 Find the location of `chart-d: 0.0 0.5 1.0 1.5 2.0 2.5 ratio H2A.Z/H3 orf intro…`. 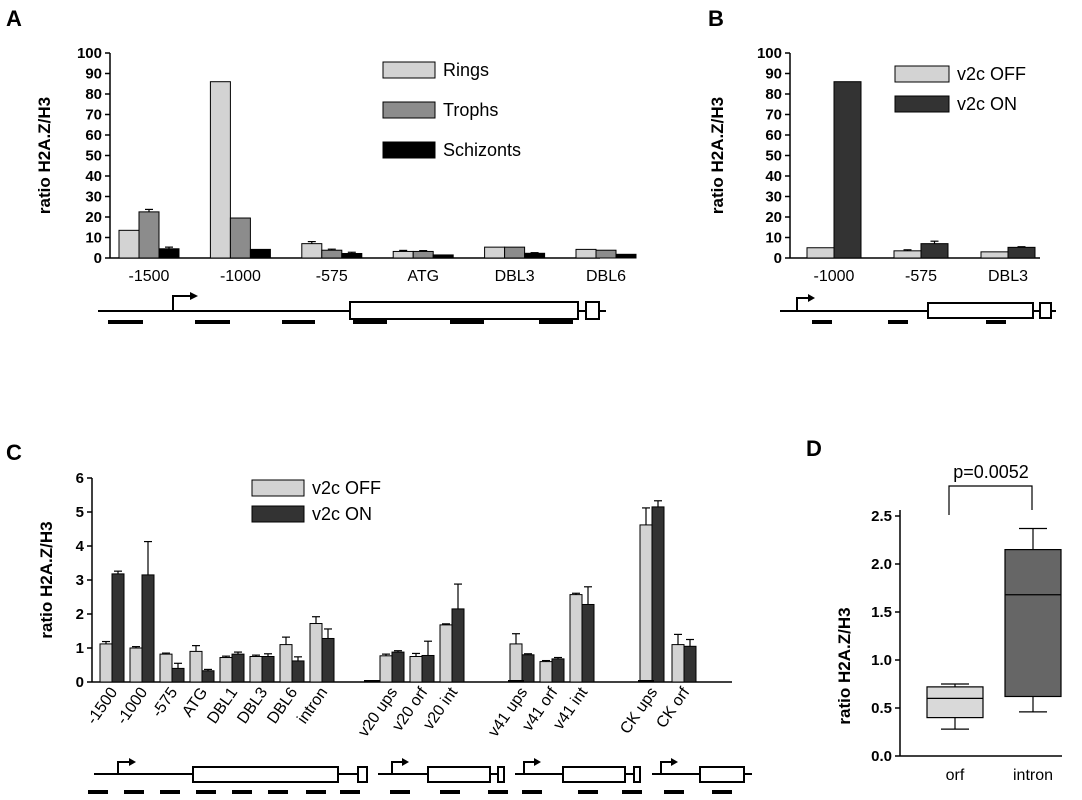

chart-d: 0.0 0.5 1.0 1.5 2.0 2.5 ratio H2A.Z/H3 orf intro… is located at coordinates (948, 623).